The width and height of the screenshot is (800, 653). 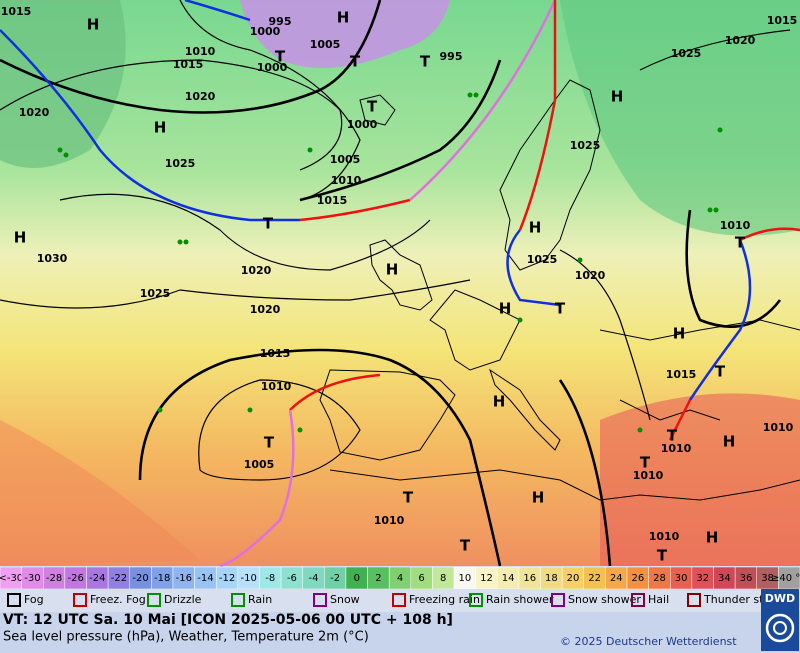 What do you see at coordinates (248, 578) in the screenshot?
I see `scale-label: -10` at bounding box center [248, 578].